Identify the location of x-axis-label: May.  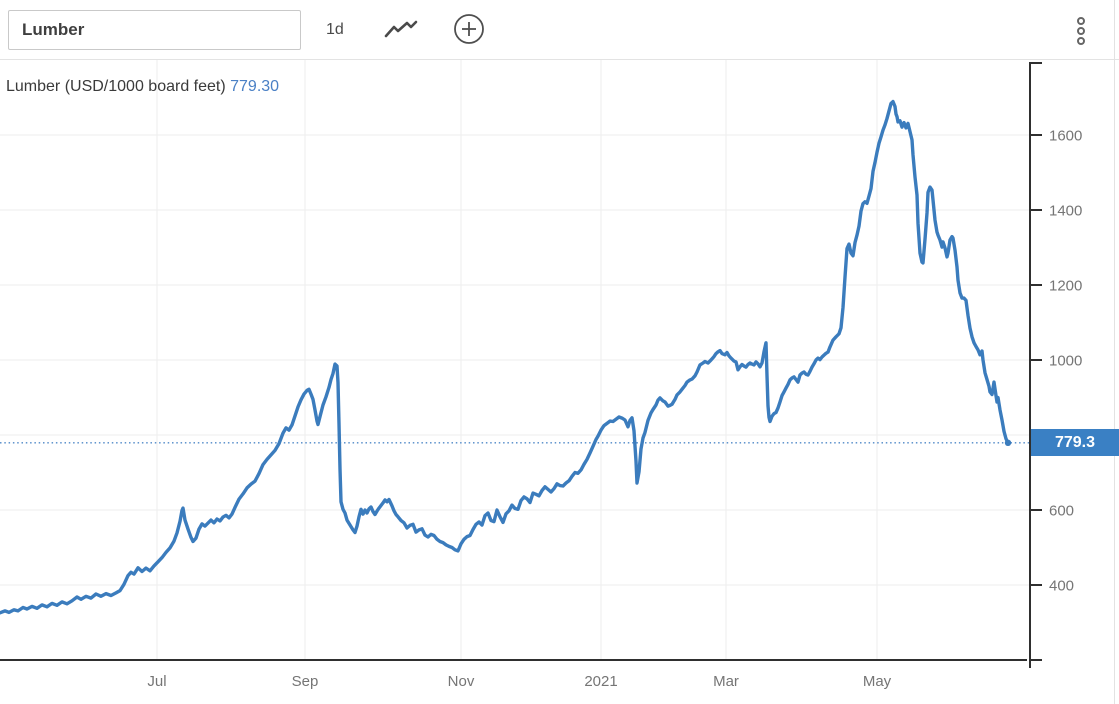
(877, 681).